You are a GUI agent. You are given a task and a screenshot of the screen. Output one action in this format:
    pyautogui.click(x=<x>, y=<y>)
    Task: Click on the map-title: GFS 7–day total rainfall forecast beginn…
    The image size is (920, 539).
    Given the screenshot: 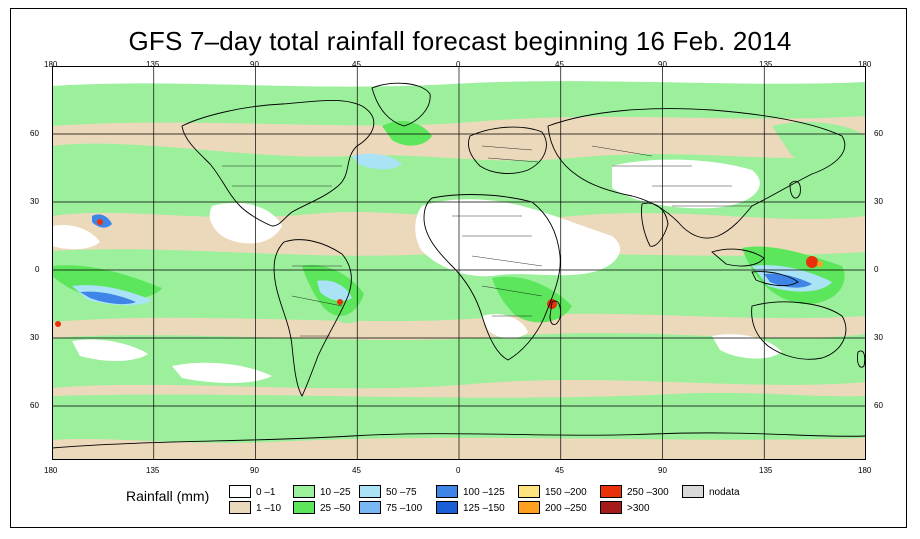 What is the action you would take?
    pyautogui.click(x=460, y=41)
    